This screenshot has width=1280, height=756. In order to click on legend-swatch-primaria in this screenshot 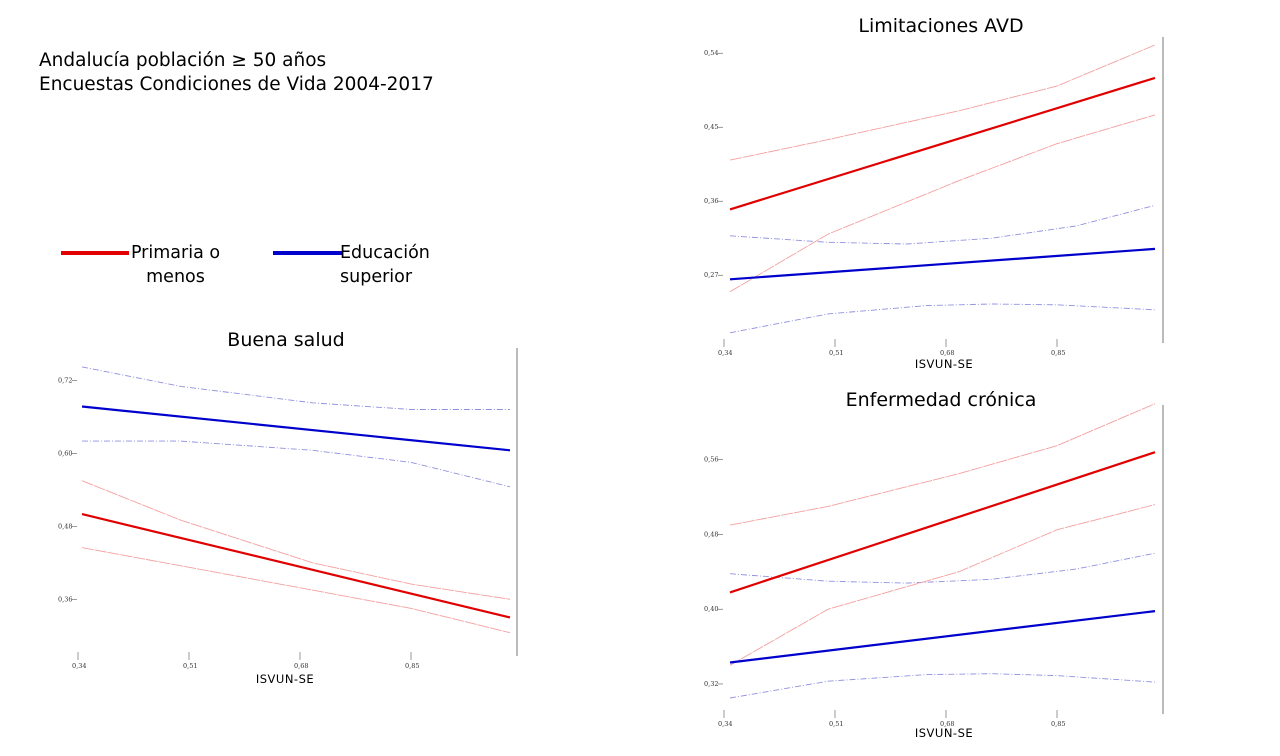, I will do `click(95, 253)`.